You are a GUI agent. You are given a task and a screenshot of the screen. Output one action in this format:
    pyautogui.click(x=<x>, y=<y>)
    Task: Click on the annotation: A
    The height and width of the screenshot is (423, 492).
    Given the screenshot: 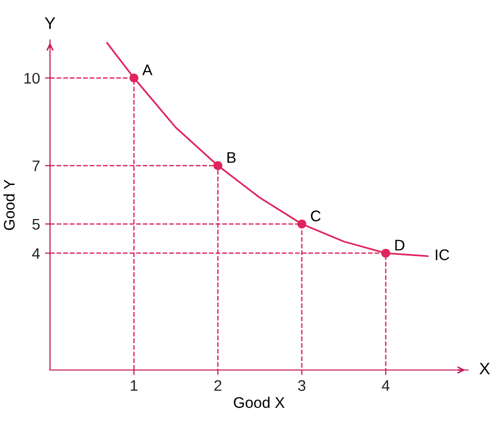 What is the action you would take?
    pyautogui.click(x=147, y=70)
    